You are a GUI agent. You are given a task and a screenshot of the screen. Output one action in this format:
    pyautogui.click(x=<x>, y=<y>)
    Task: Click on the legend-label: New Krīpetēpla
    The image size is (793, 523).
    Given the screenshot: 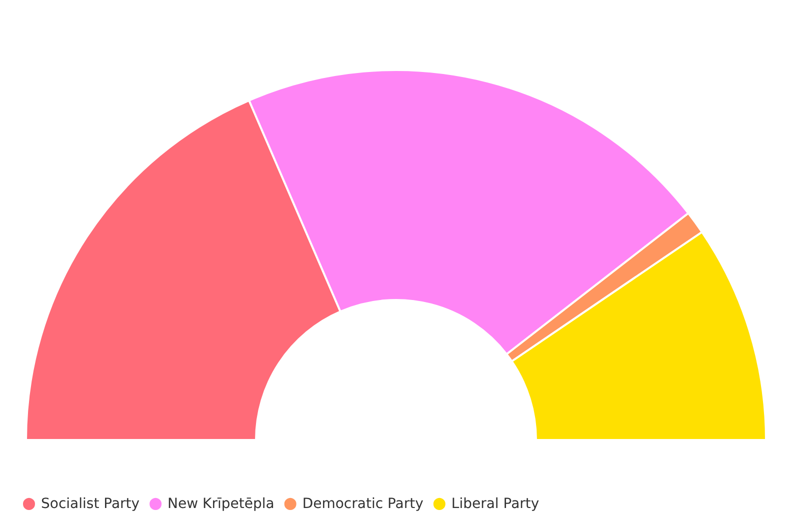 What is the action you would take?
    pyautogui.click(x=221, y=504)
    